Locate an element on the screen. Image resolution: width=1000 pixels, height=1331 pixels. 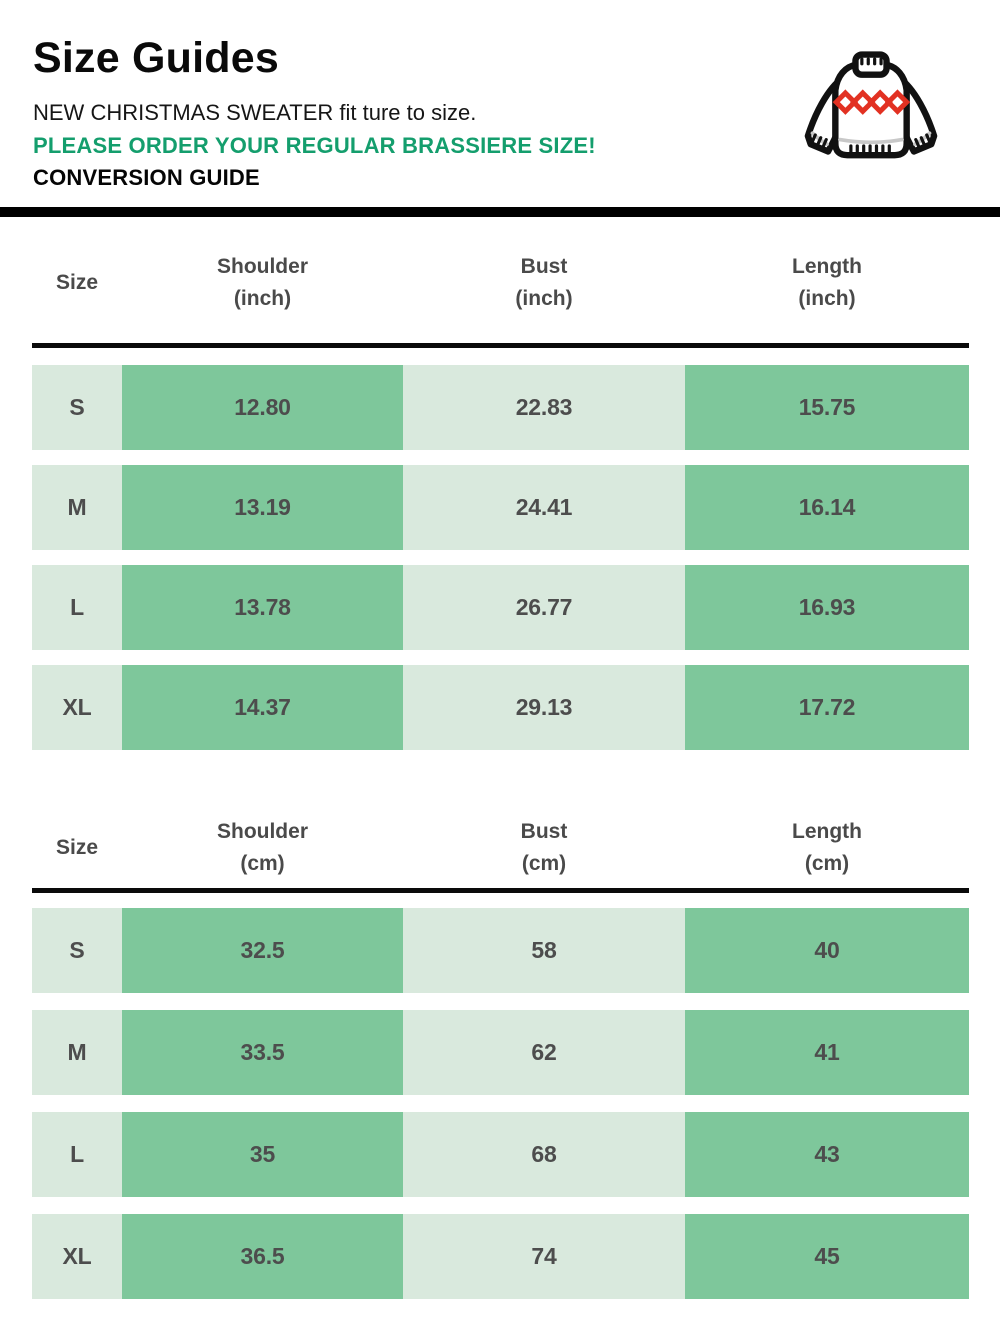
bust-cell: 62 is located at coordinates (544, 1052).